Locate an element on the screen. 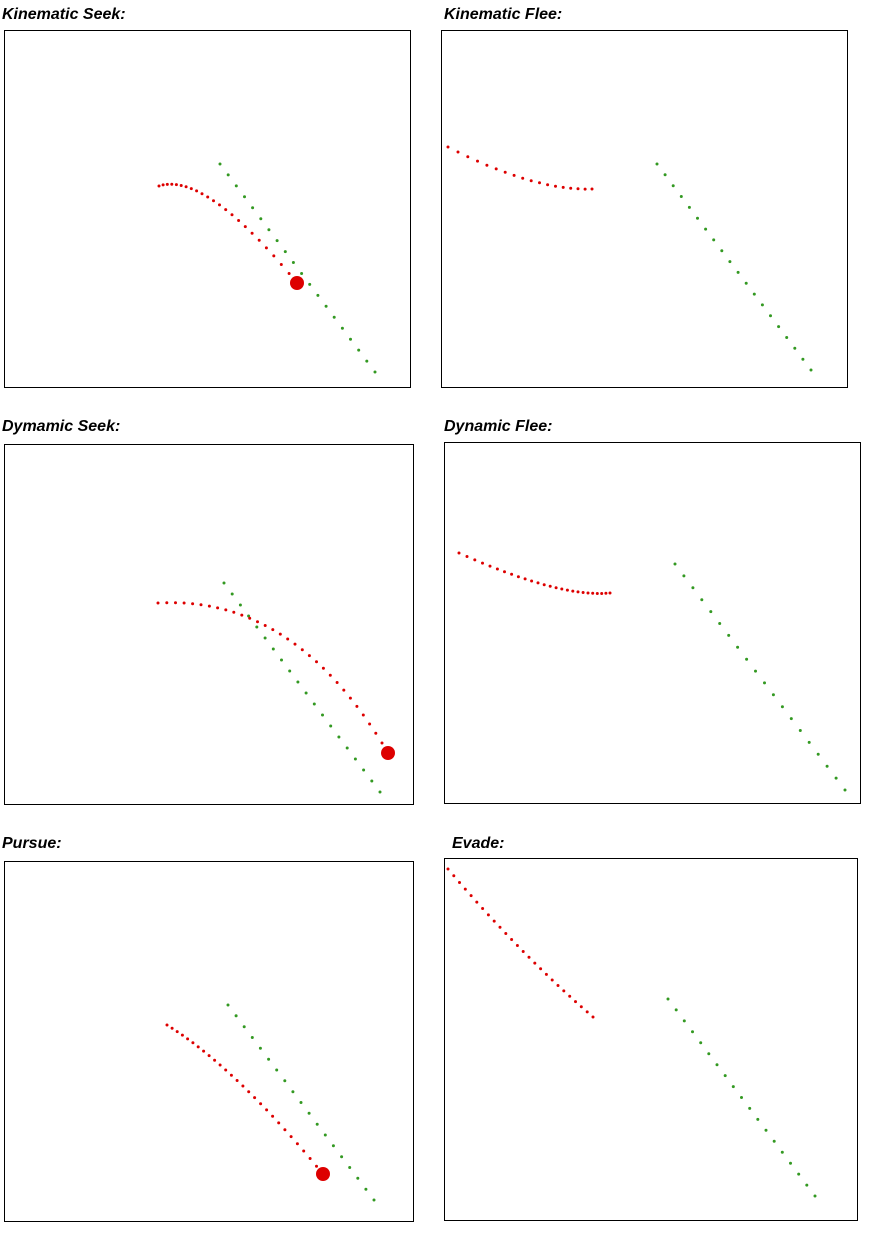 The height and width of the screenshot is (1240, 882). panel-kinematic-seek is located at coordinates (207, 209).